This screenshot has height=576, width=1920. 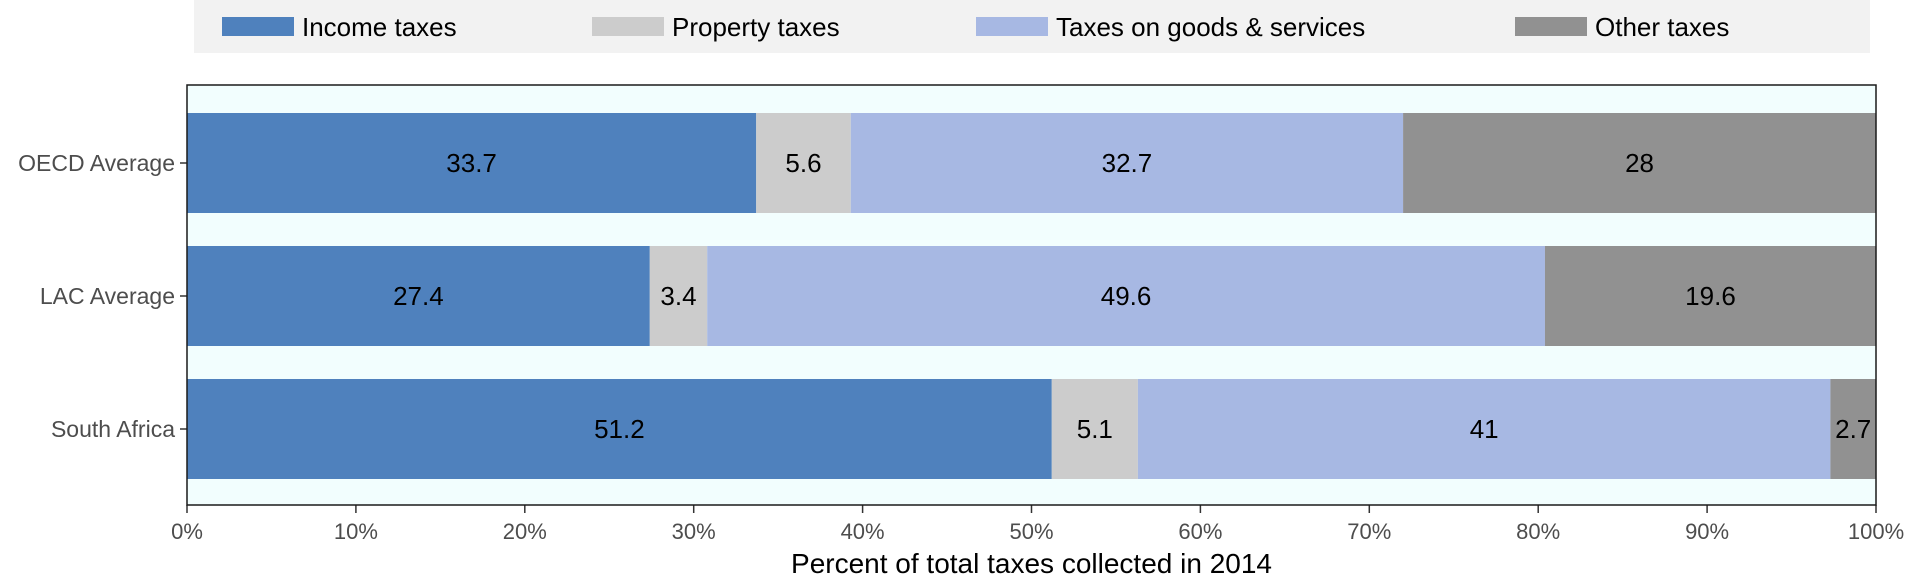 I want to click on x-tick-label: 60%, so click(x=1200, y=531).